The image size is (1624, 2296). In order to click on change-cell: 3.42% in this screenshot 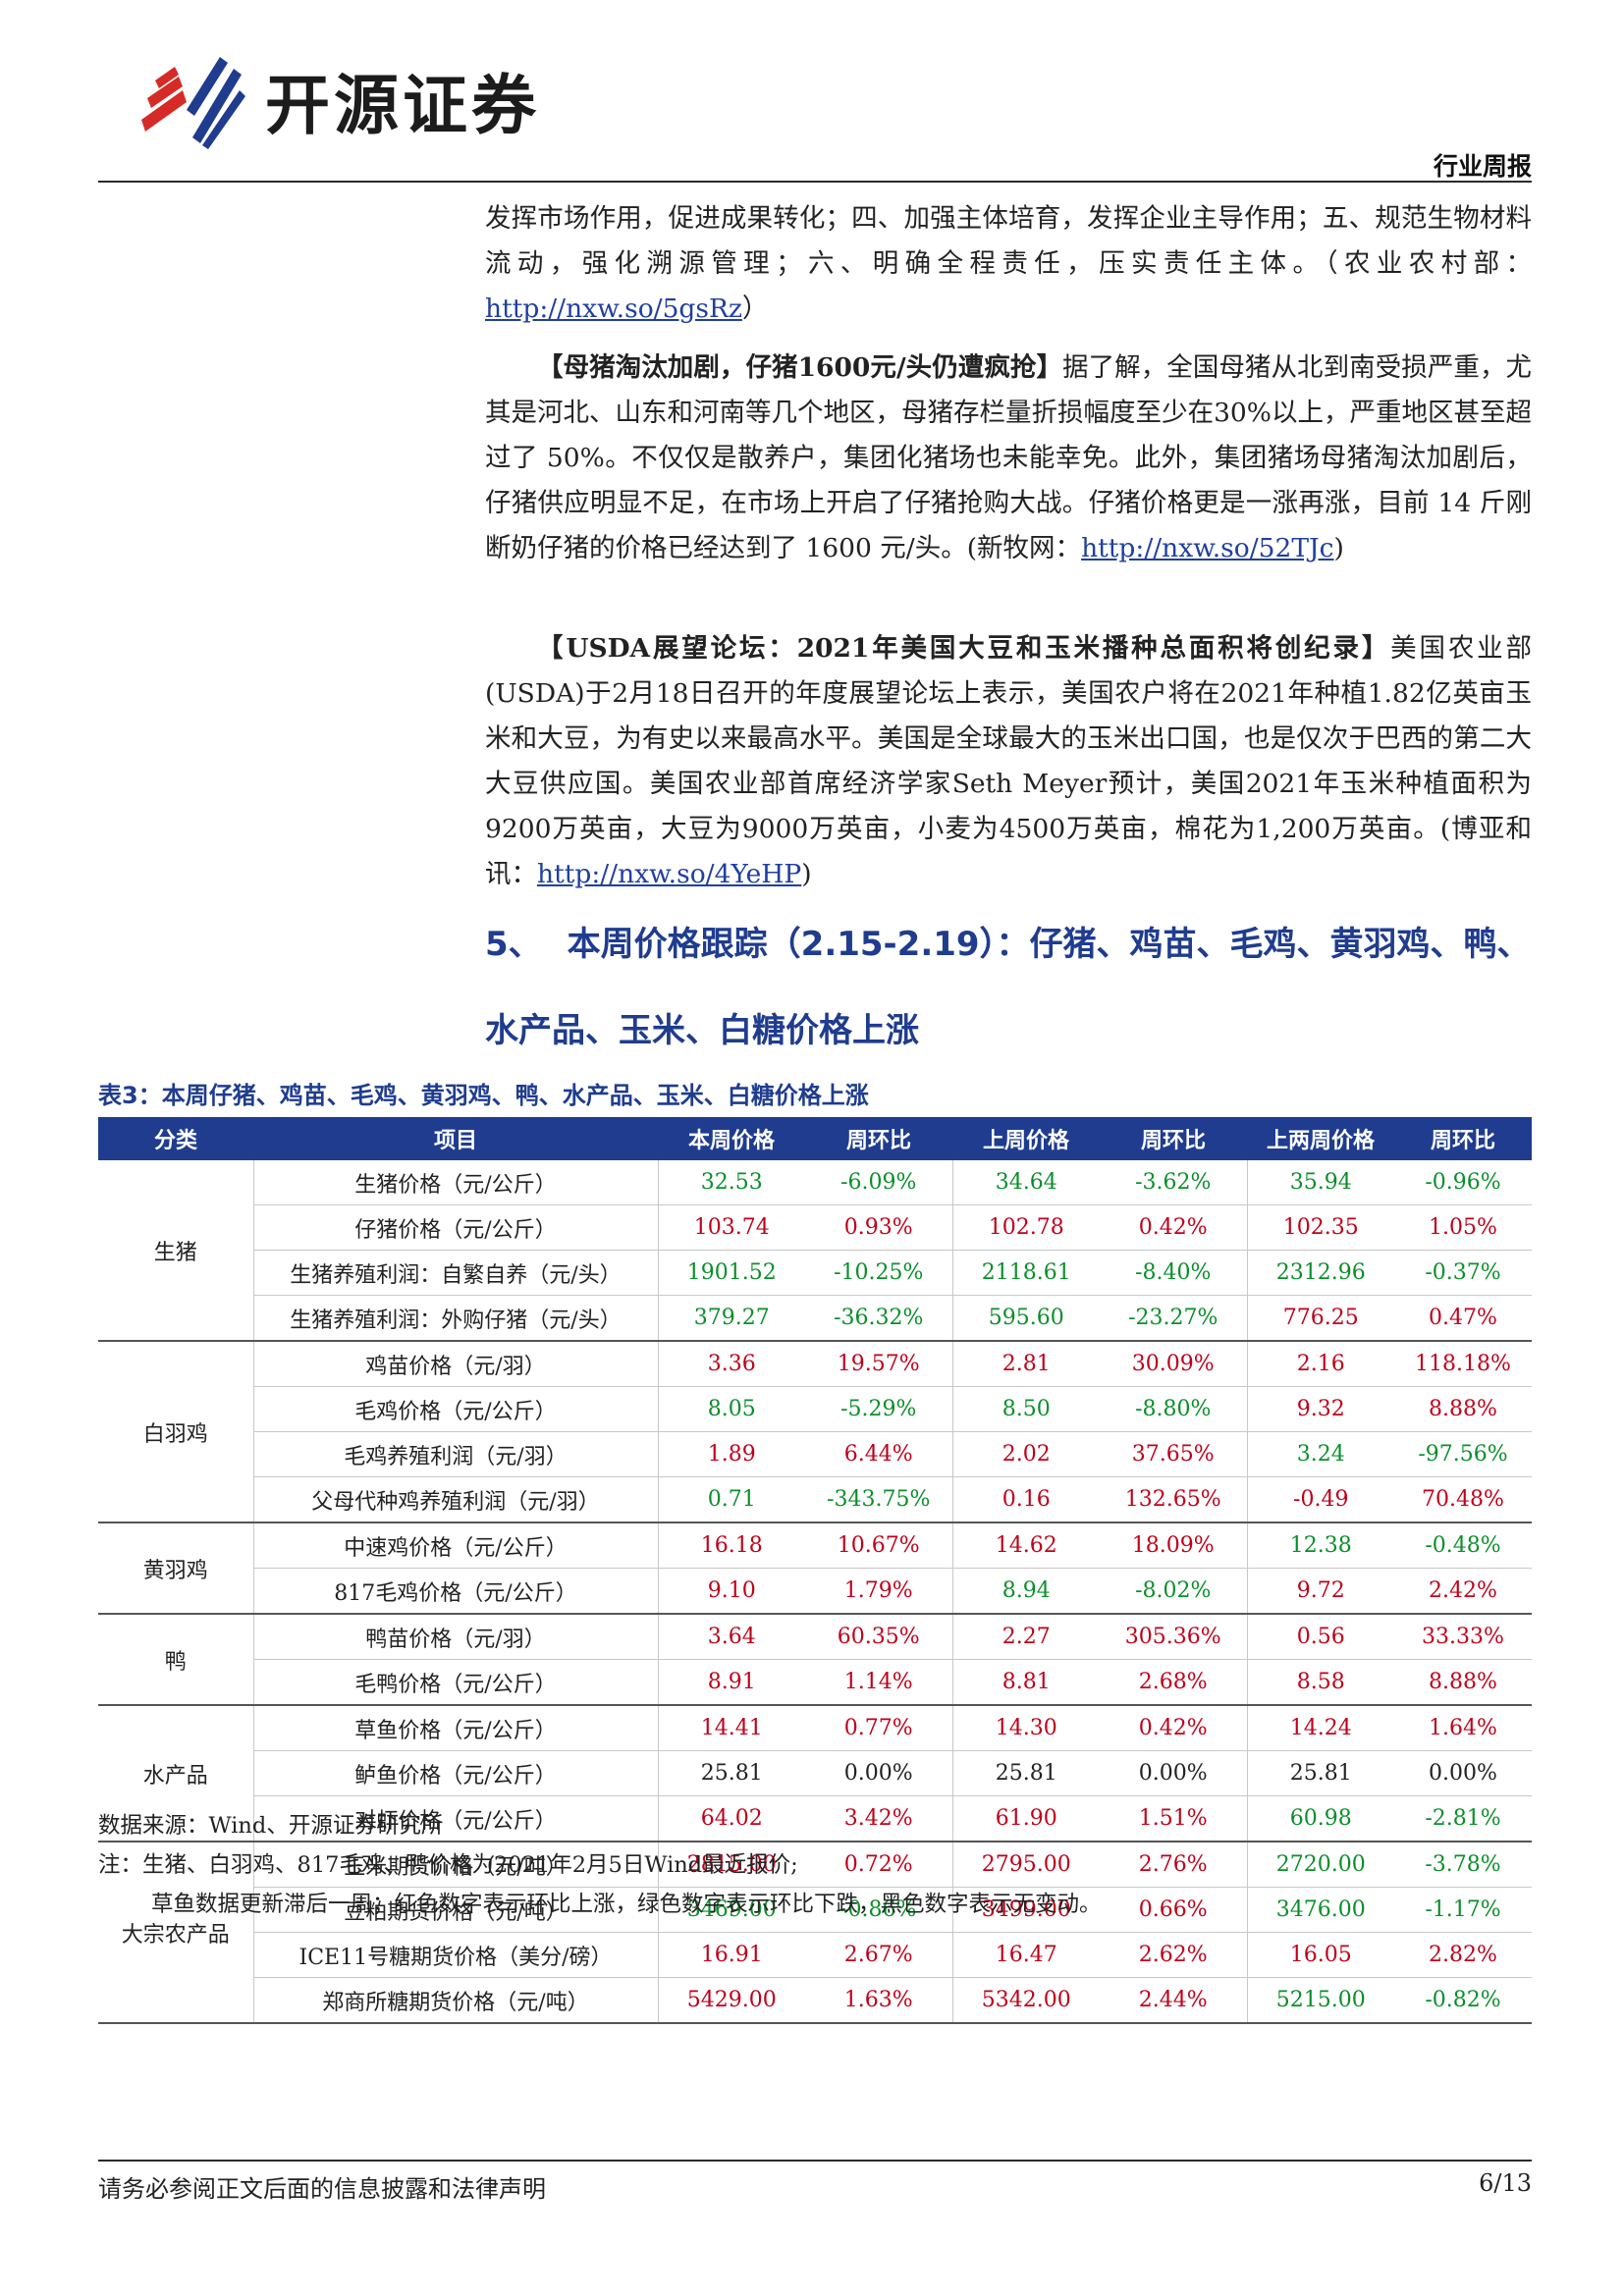, I will do `click(879, 1819)`.